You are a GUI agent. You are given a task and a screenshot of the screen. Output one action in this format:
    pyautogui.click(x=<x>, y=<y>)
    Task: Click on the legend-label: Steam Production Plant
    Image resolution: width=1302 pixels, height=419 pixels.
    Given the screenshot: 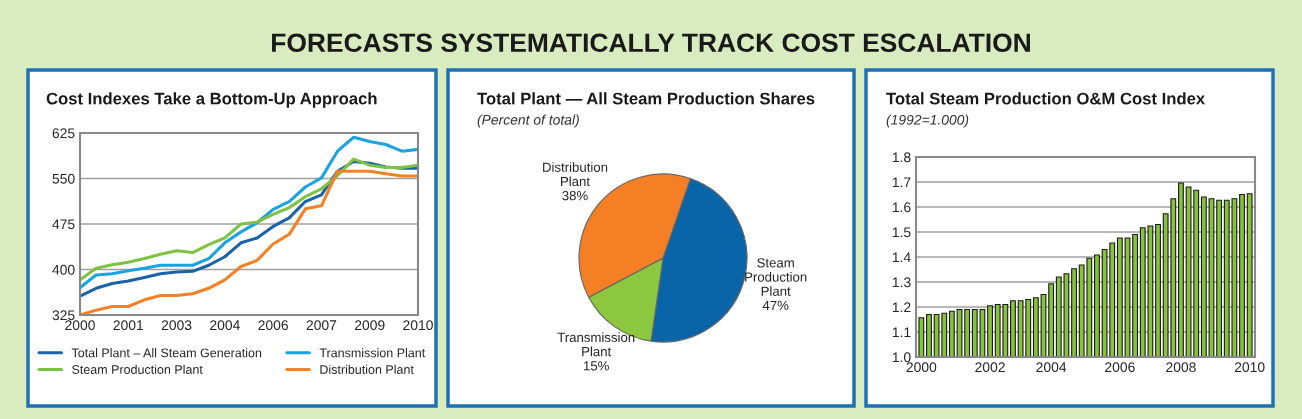 What is the action you would take?
    pyautogui.click(x=137, y=369)
    